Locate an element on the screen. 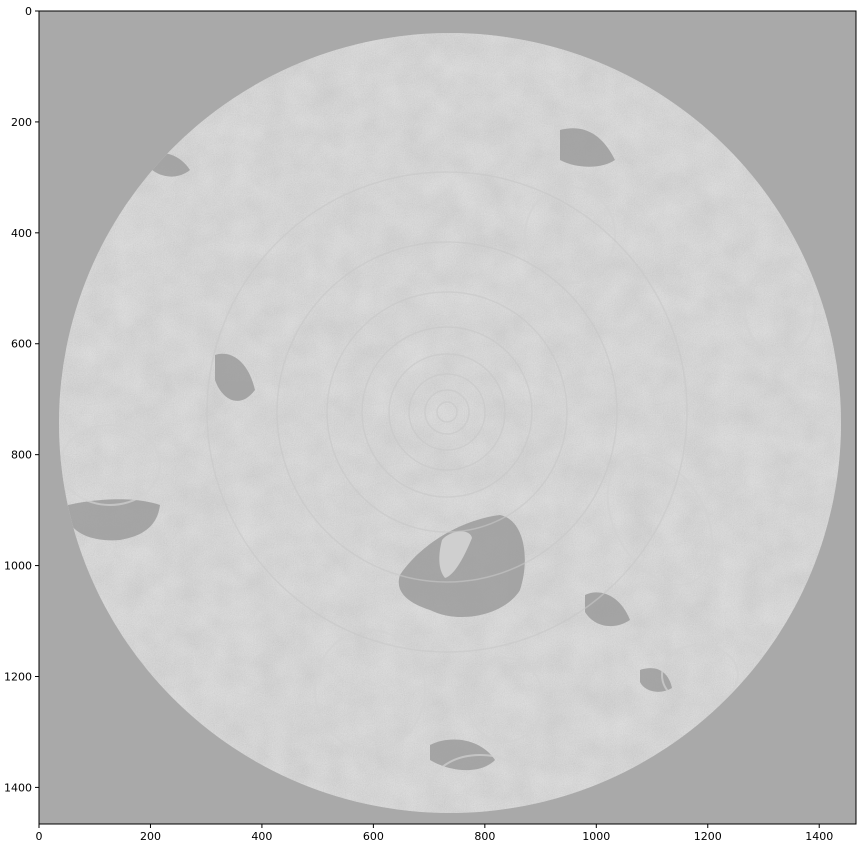 The height and width of the screenshot is (850, 865). y-tick-label: 800 is located at coordinates (21, 455).